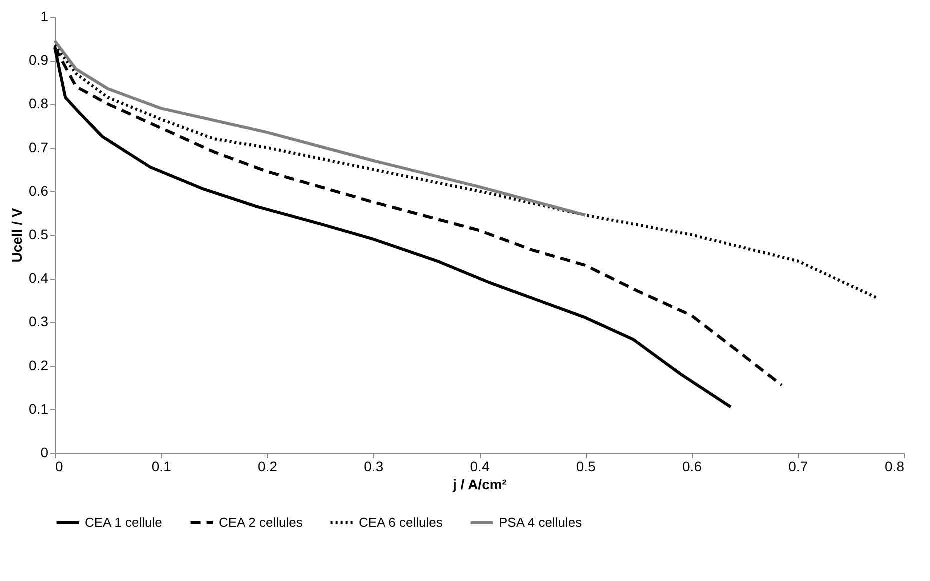  I want to click on y-tick-label: 0.9, so click(39, 60).